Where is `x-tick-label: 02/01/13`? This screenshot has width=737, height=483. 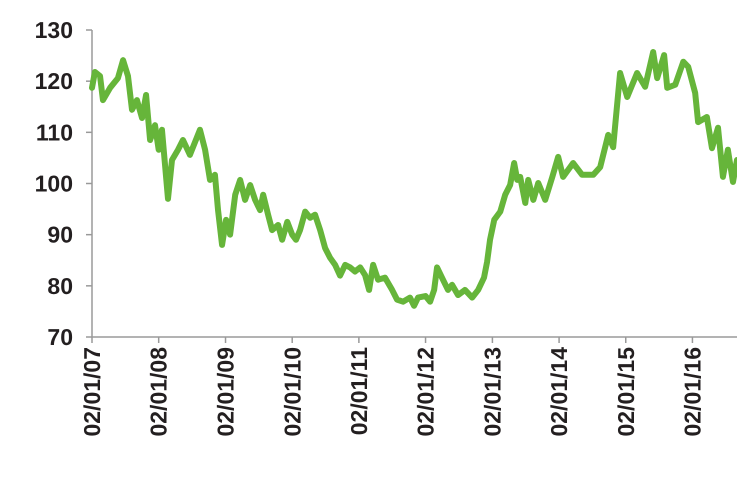
x-tick-label: 02/01/13 is located at coordinates (492, 392).